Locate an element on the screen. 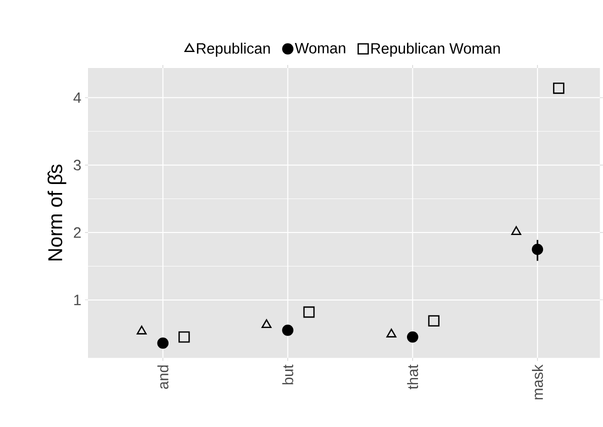 Image resolution: width=603 pixels, height=427 pixels. legend-label: Woman is located at coordinates (320, 48).